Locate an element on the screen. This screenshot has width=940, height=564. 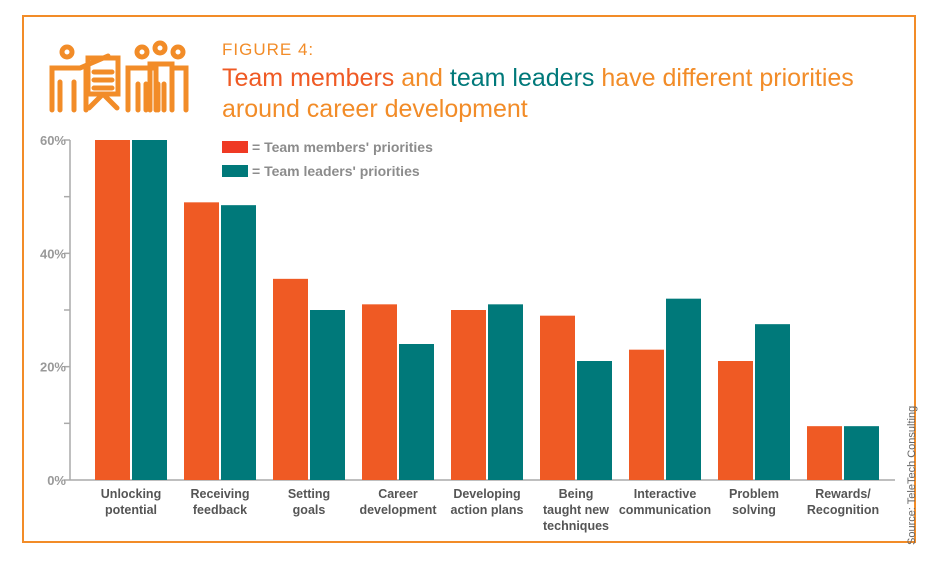
x-tick-label: Being taught new techniques is located at coordinates (576, 510).